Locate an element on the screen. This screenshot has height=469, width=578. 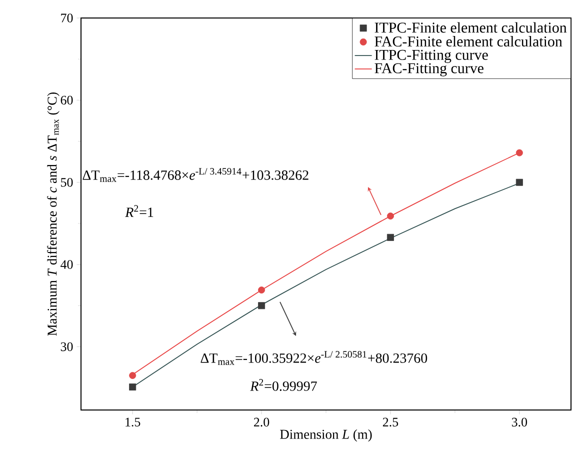
y-tick-label: 40 is located at coordinates (66, 264).